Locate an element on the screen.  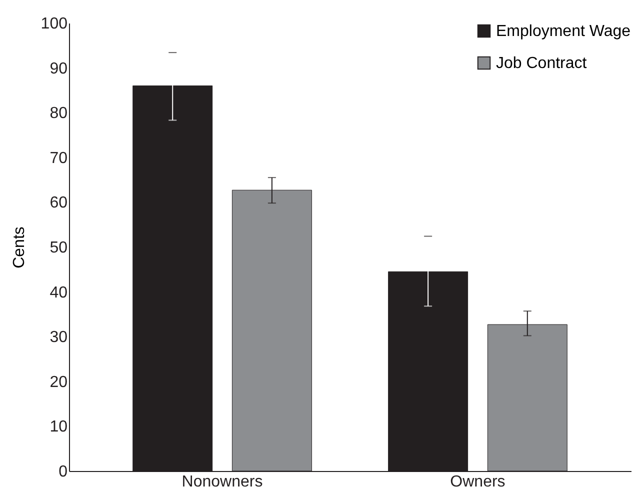
x-tick-label: Nonowners is located at coordinates (222, 482).